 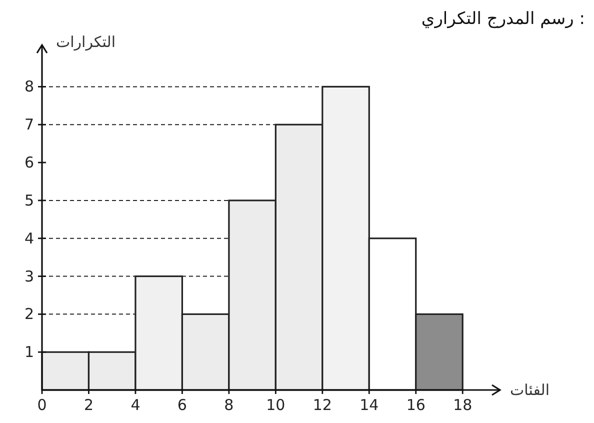 I want to click on x-tick-label: 12, so click(x=322, y=405).